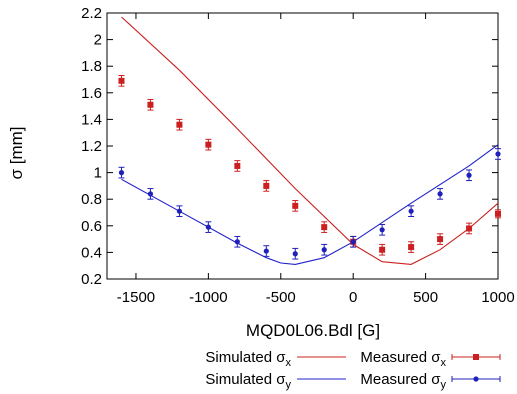  What do you see at coordinates (248, 381) in the screenshot?
I see `legend-label: Simulated σy` at bounding box center [248, 381].